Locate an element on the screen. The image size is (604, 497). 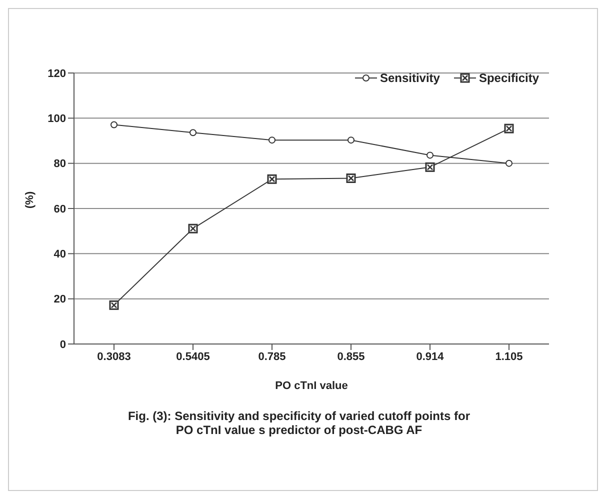
y-tick-label: 40 is located at coordinates (60, 254).